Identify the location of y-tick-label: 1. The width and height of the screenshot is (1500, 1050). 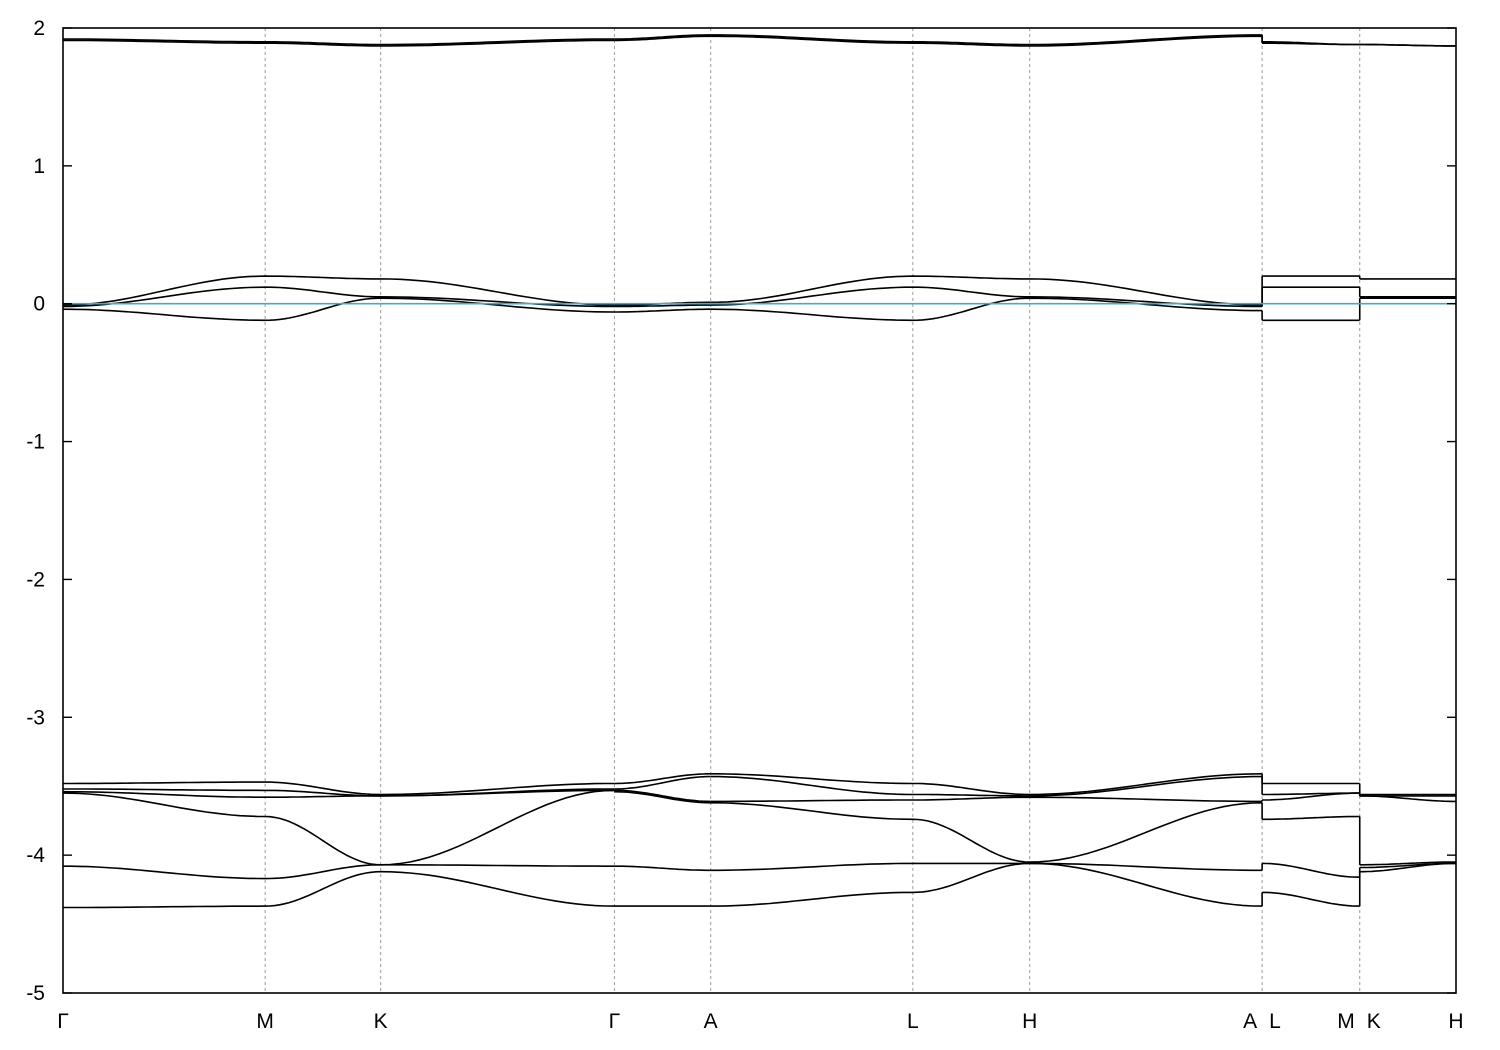
(39, 166).